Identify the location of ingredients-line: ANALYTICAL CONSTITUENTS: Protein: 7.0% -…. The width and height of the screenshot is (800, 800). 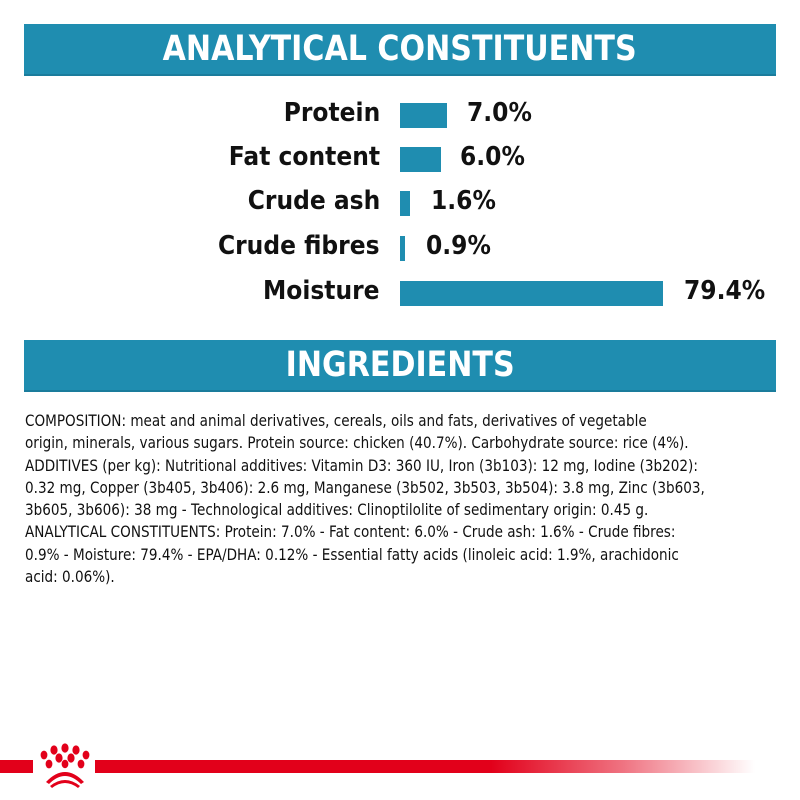
(350, 532).